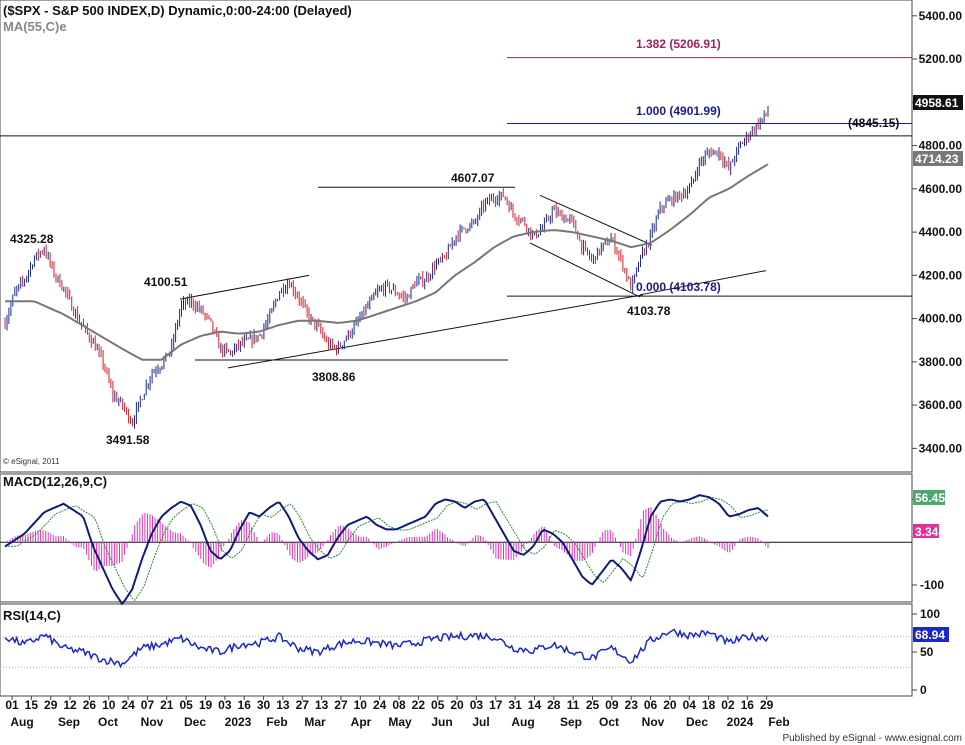 Image resolution: width=965 pixels, height=745 pixels. I want to click on x-day-label: 04, so click(690, 705).